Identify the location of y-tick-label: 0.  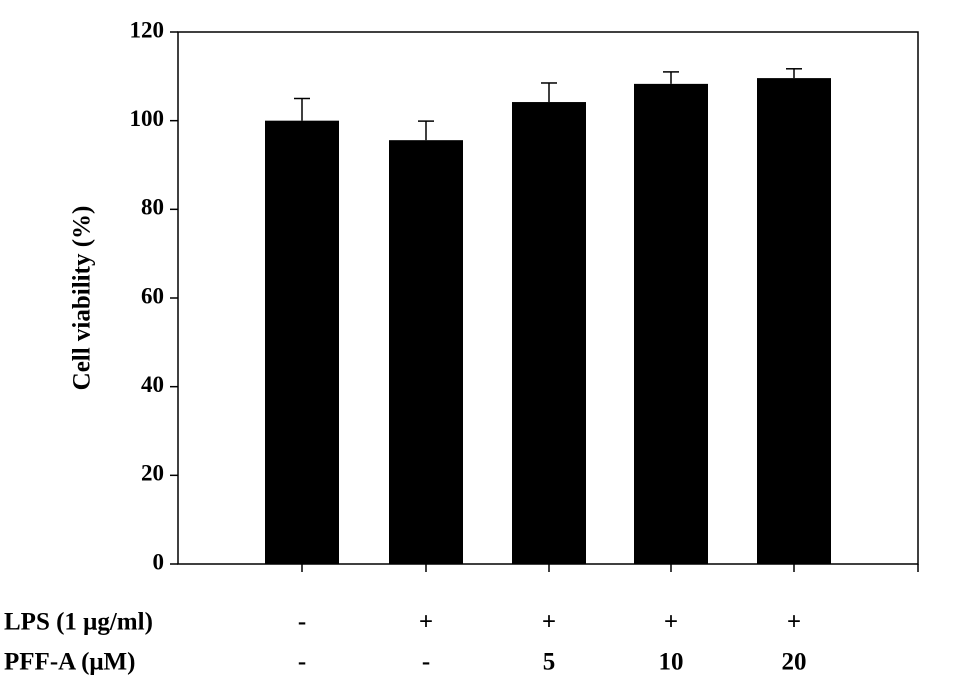
(159, 561).